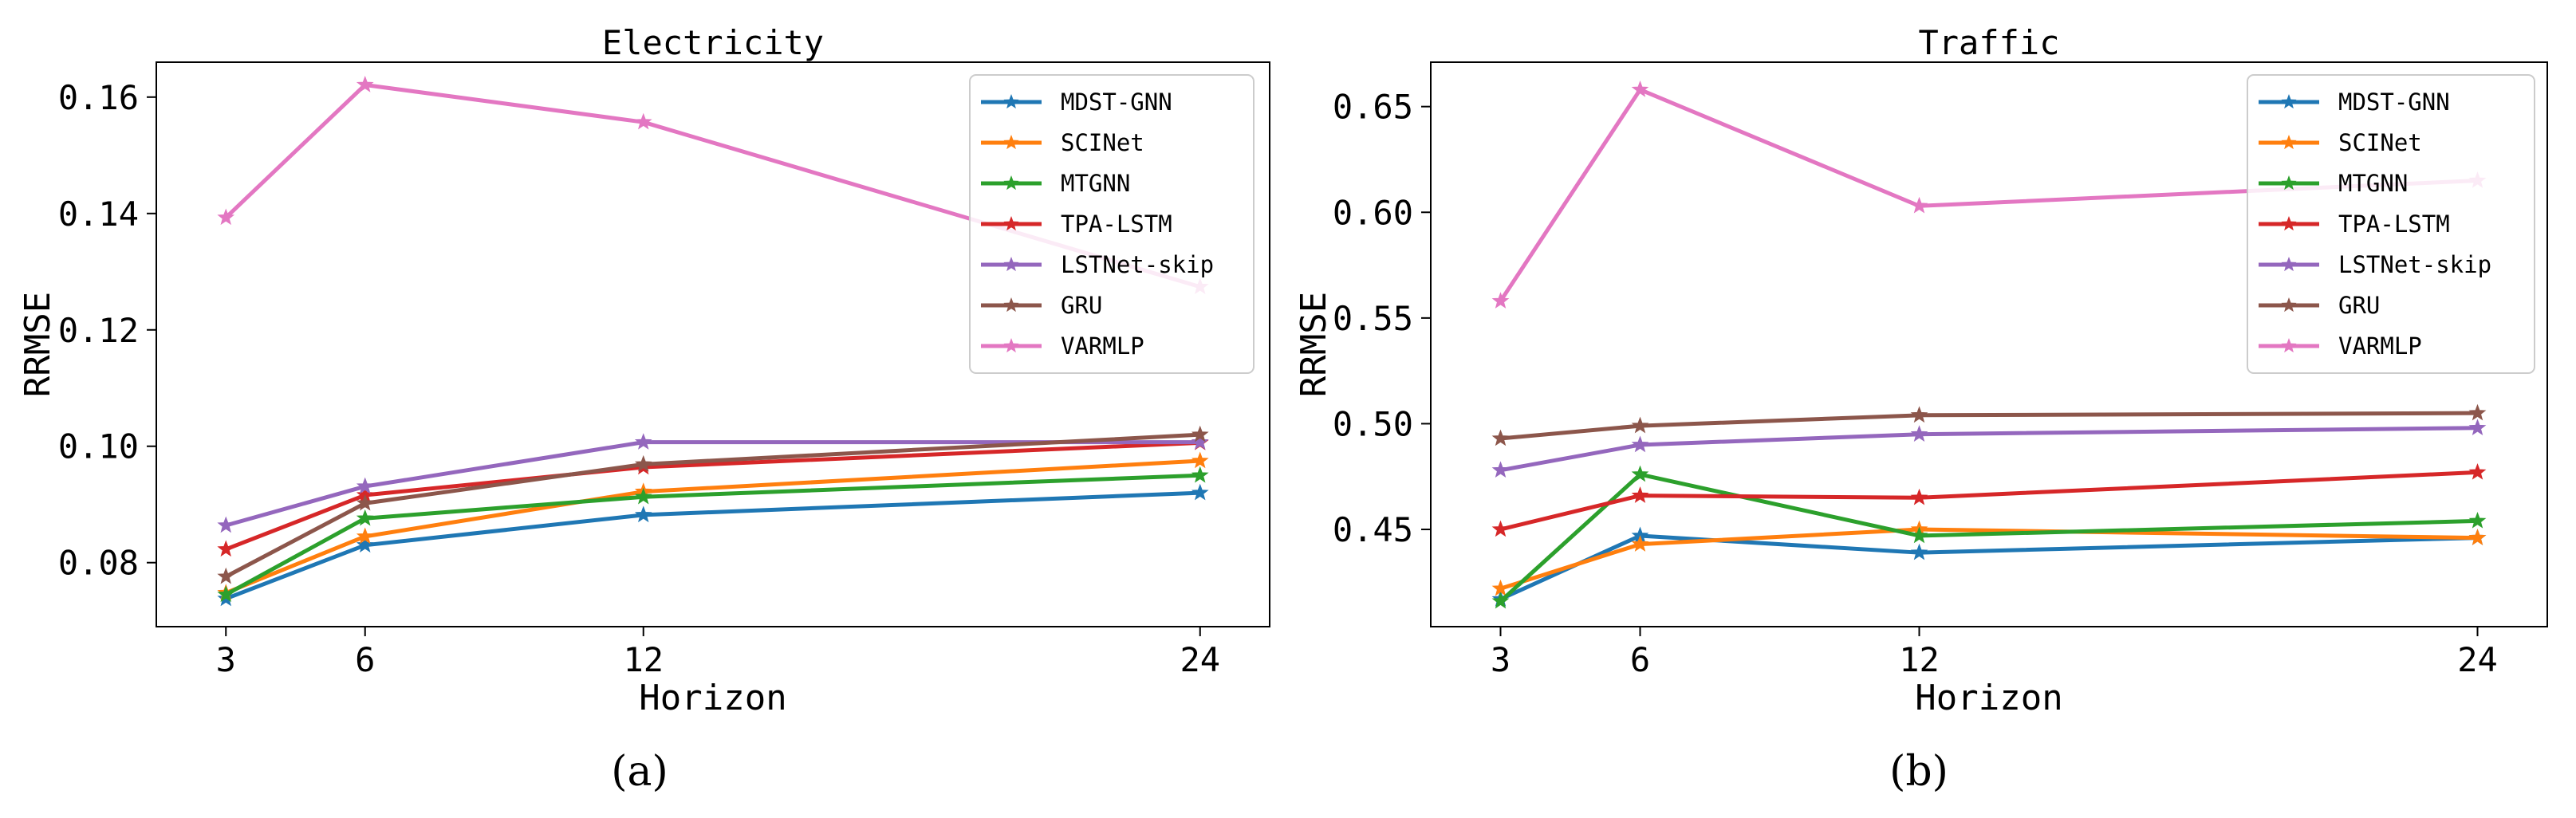 Image resolution: width=2576 pixels, height=818 pixels. Describe the element at coordinates (1095, 183) in the screenshot. I see `electricity-legend-label: MTGNN` at that location.